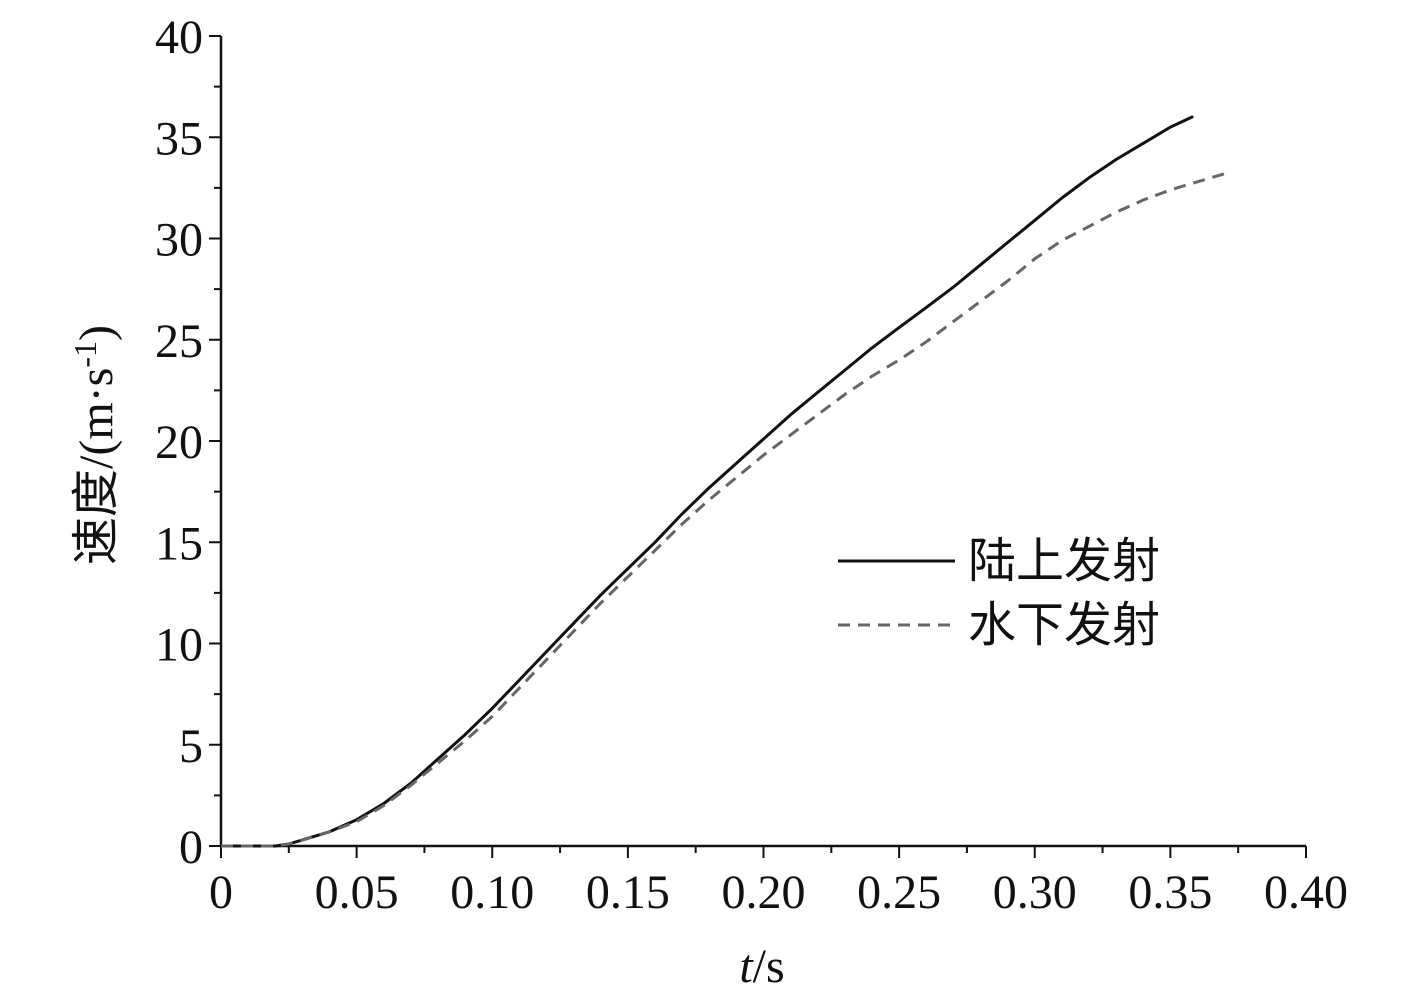 Image resolution: width=1417 pixels, height=1004 pixels. I want to click on x-tick-label: 0.20, so click(764, 892).